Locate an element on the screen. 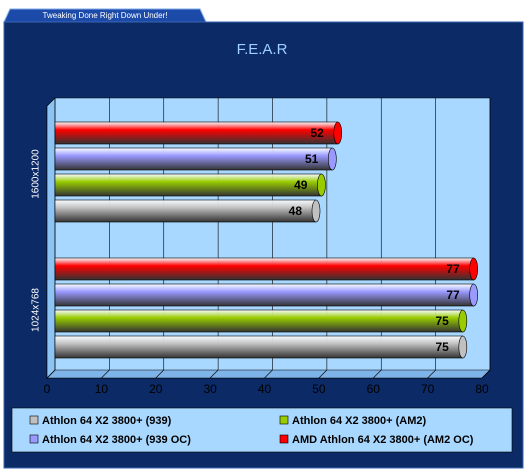 The image size is (527, 470). legend-label: AMD Athlon 64 X2 3800+ (AM2 OC) is located at coordinates (383, 440).